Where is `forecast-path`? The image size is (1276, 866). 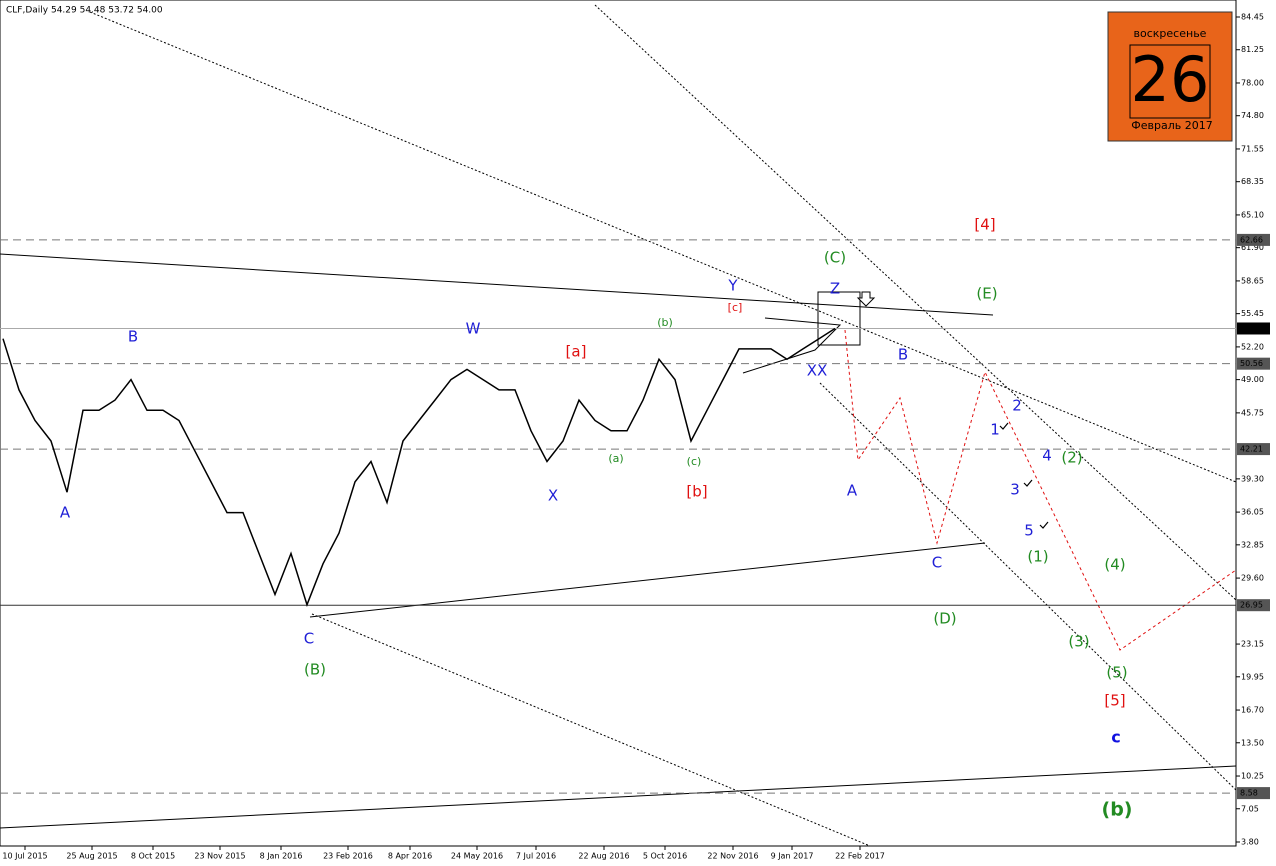 forecast-path is located at coordinates (1040, 490).